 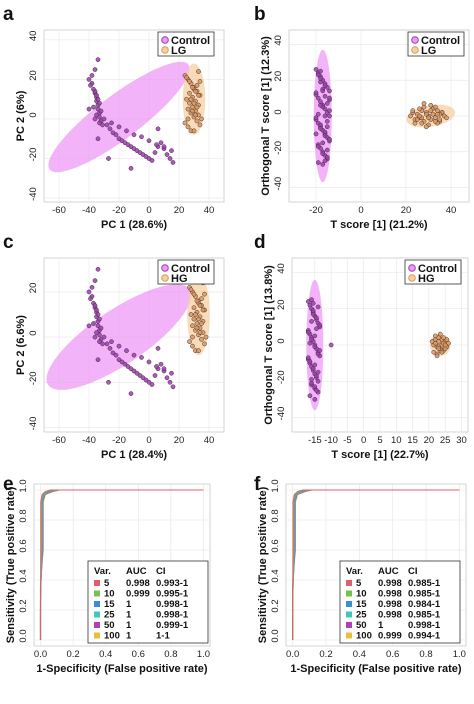 What do you see at coordinates (388, 571) in the screenshot?
I see `auc-table-header: AUC` at bounding box center [388, 571].